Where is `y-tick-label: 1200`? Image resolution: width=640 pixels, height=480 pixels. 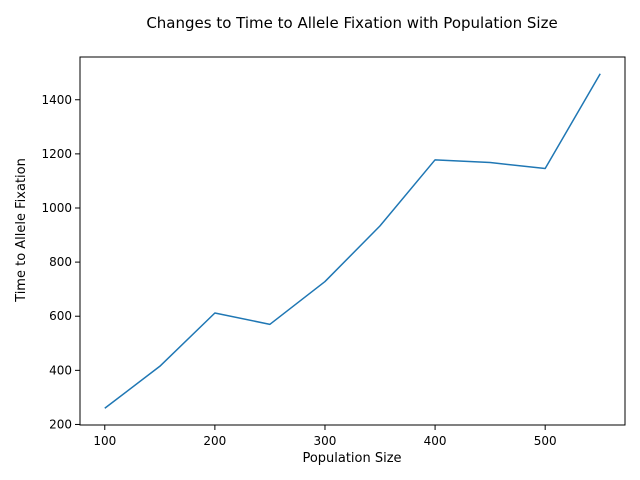 y-tick-label: 1200 is located at coordinates (56, 154).